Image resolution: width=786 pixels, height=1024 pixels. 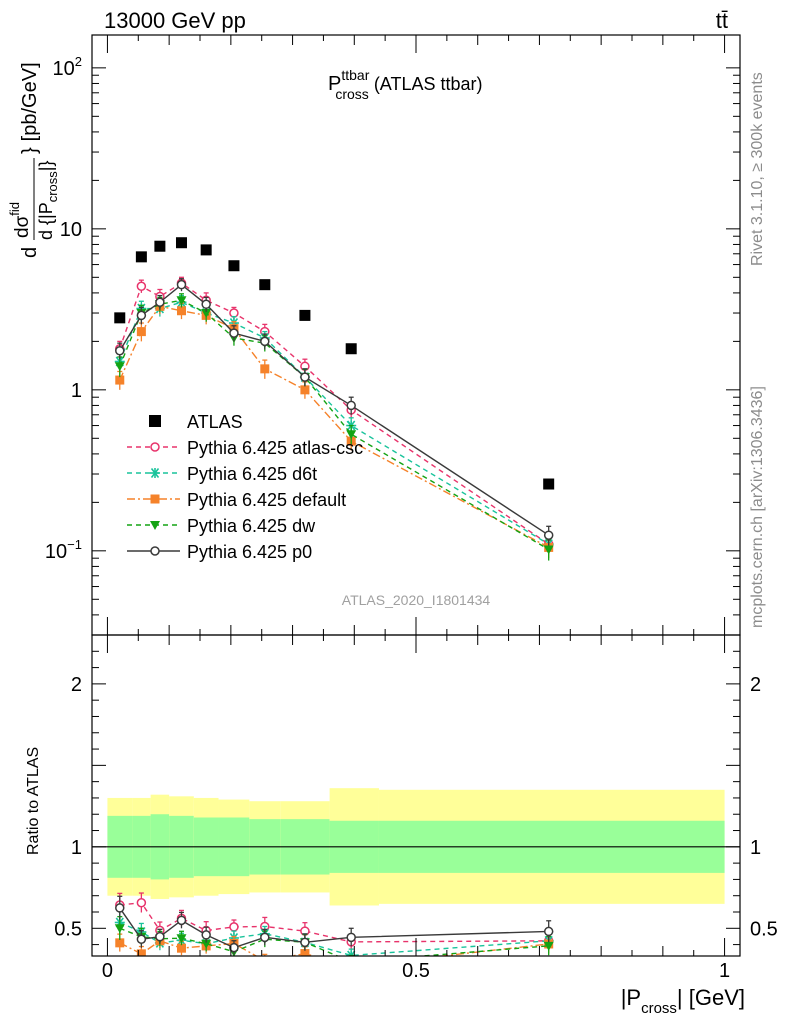 I want to click on legend-item: Pythia 6.425 atlas-csc, so click(x=245, y=448).